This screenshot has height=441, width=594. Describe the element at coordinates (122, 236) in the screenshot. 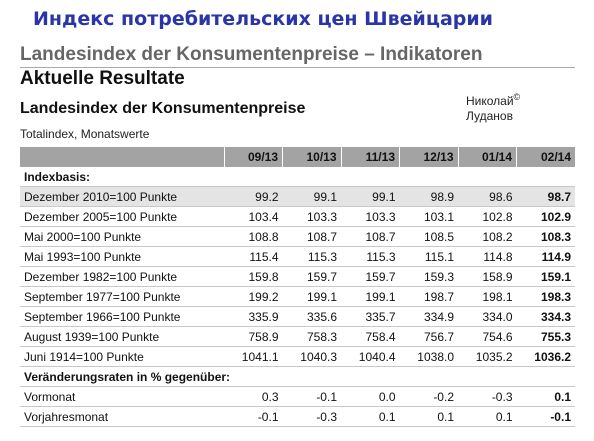

I see `row-label: Mai 2000=100 Punkte` at that location.